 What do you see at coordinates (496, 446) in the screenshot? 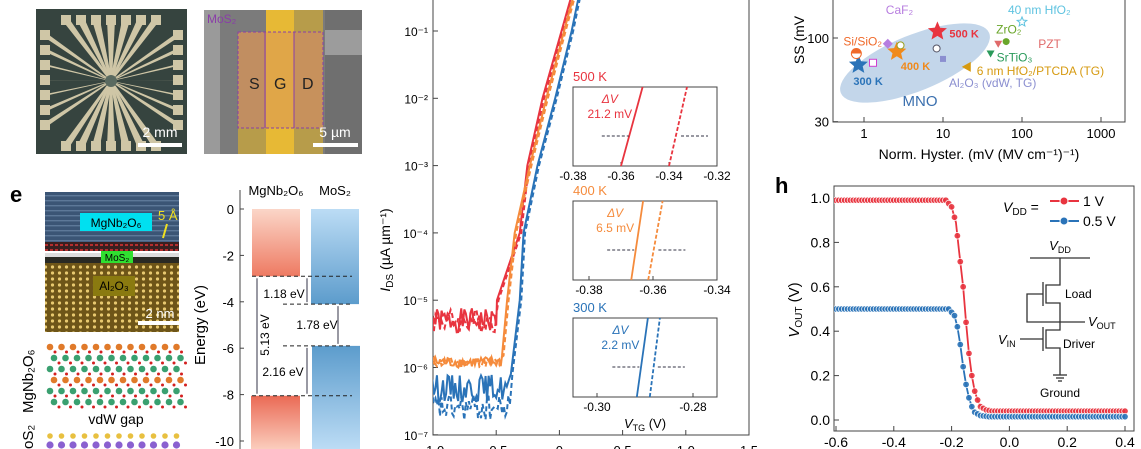
I see `transfer-x-tick-label: -0.5` at bounding box center [496, 446].